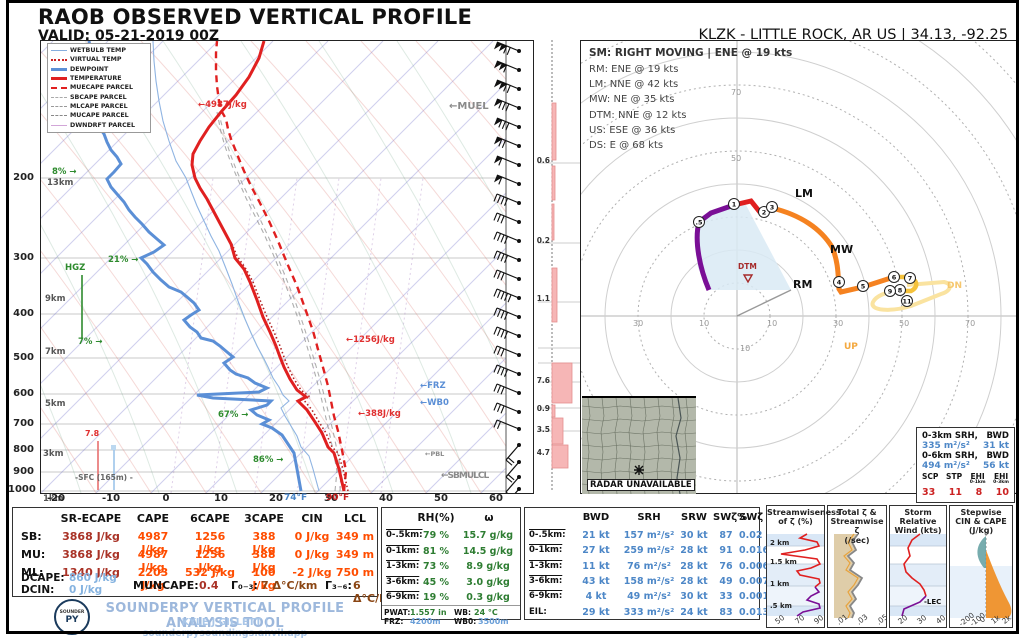 The width and height of the screenshot is (1024, 640). Describe the element at coordinates (195, 266) in the screenshot. I see `dewpoint-trace` at that location.